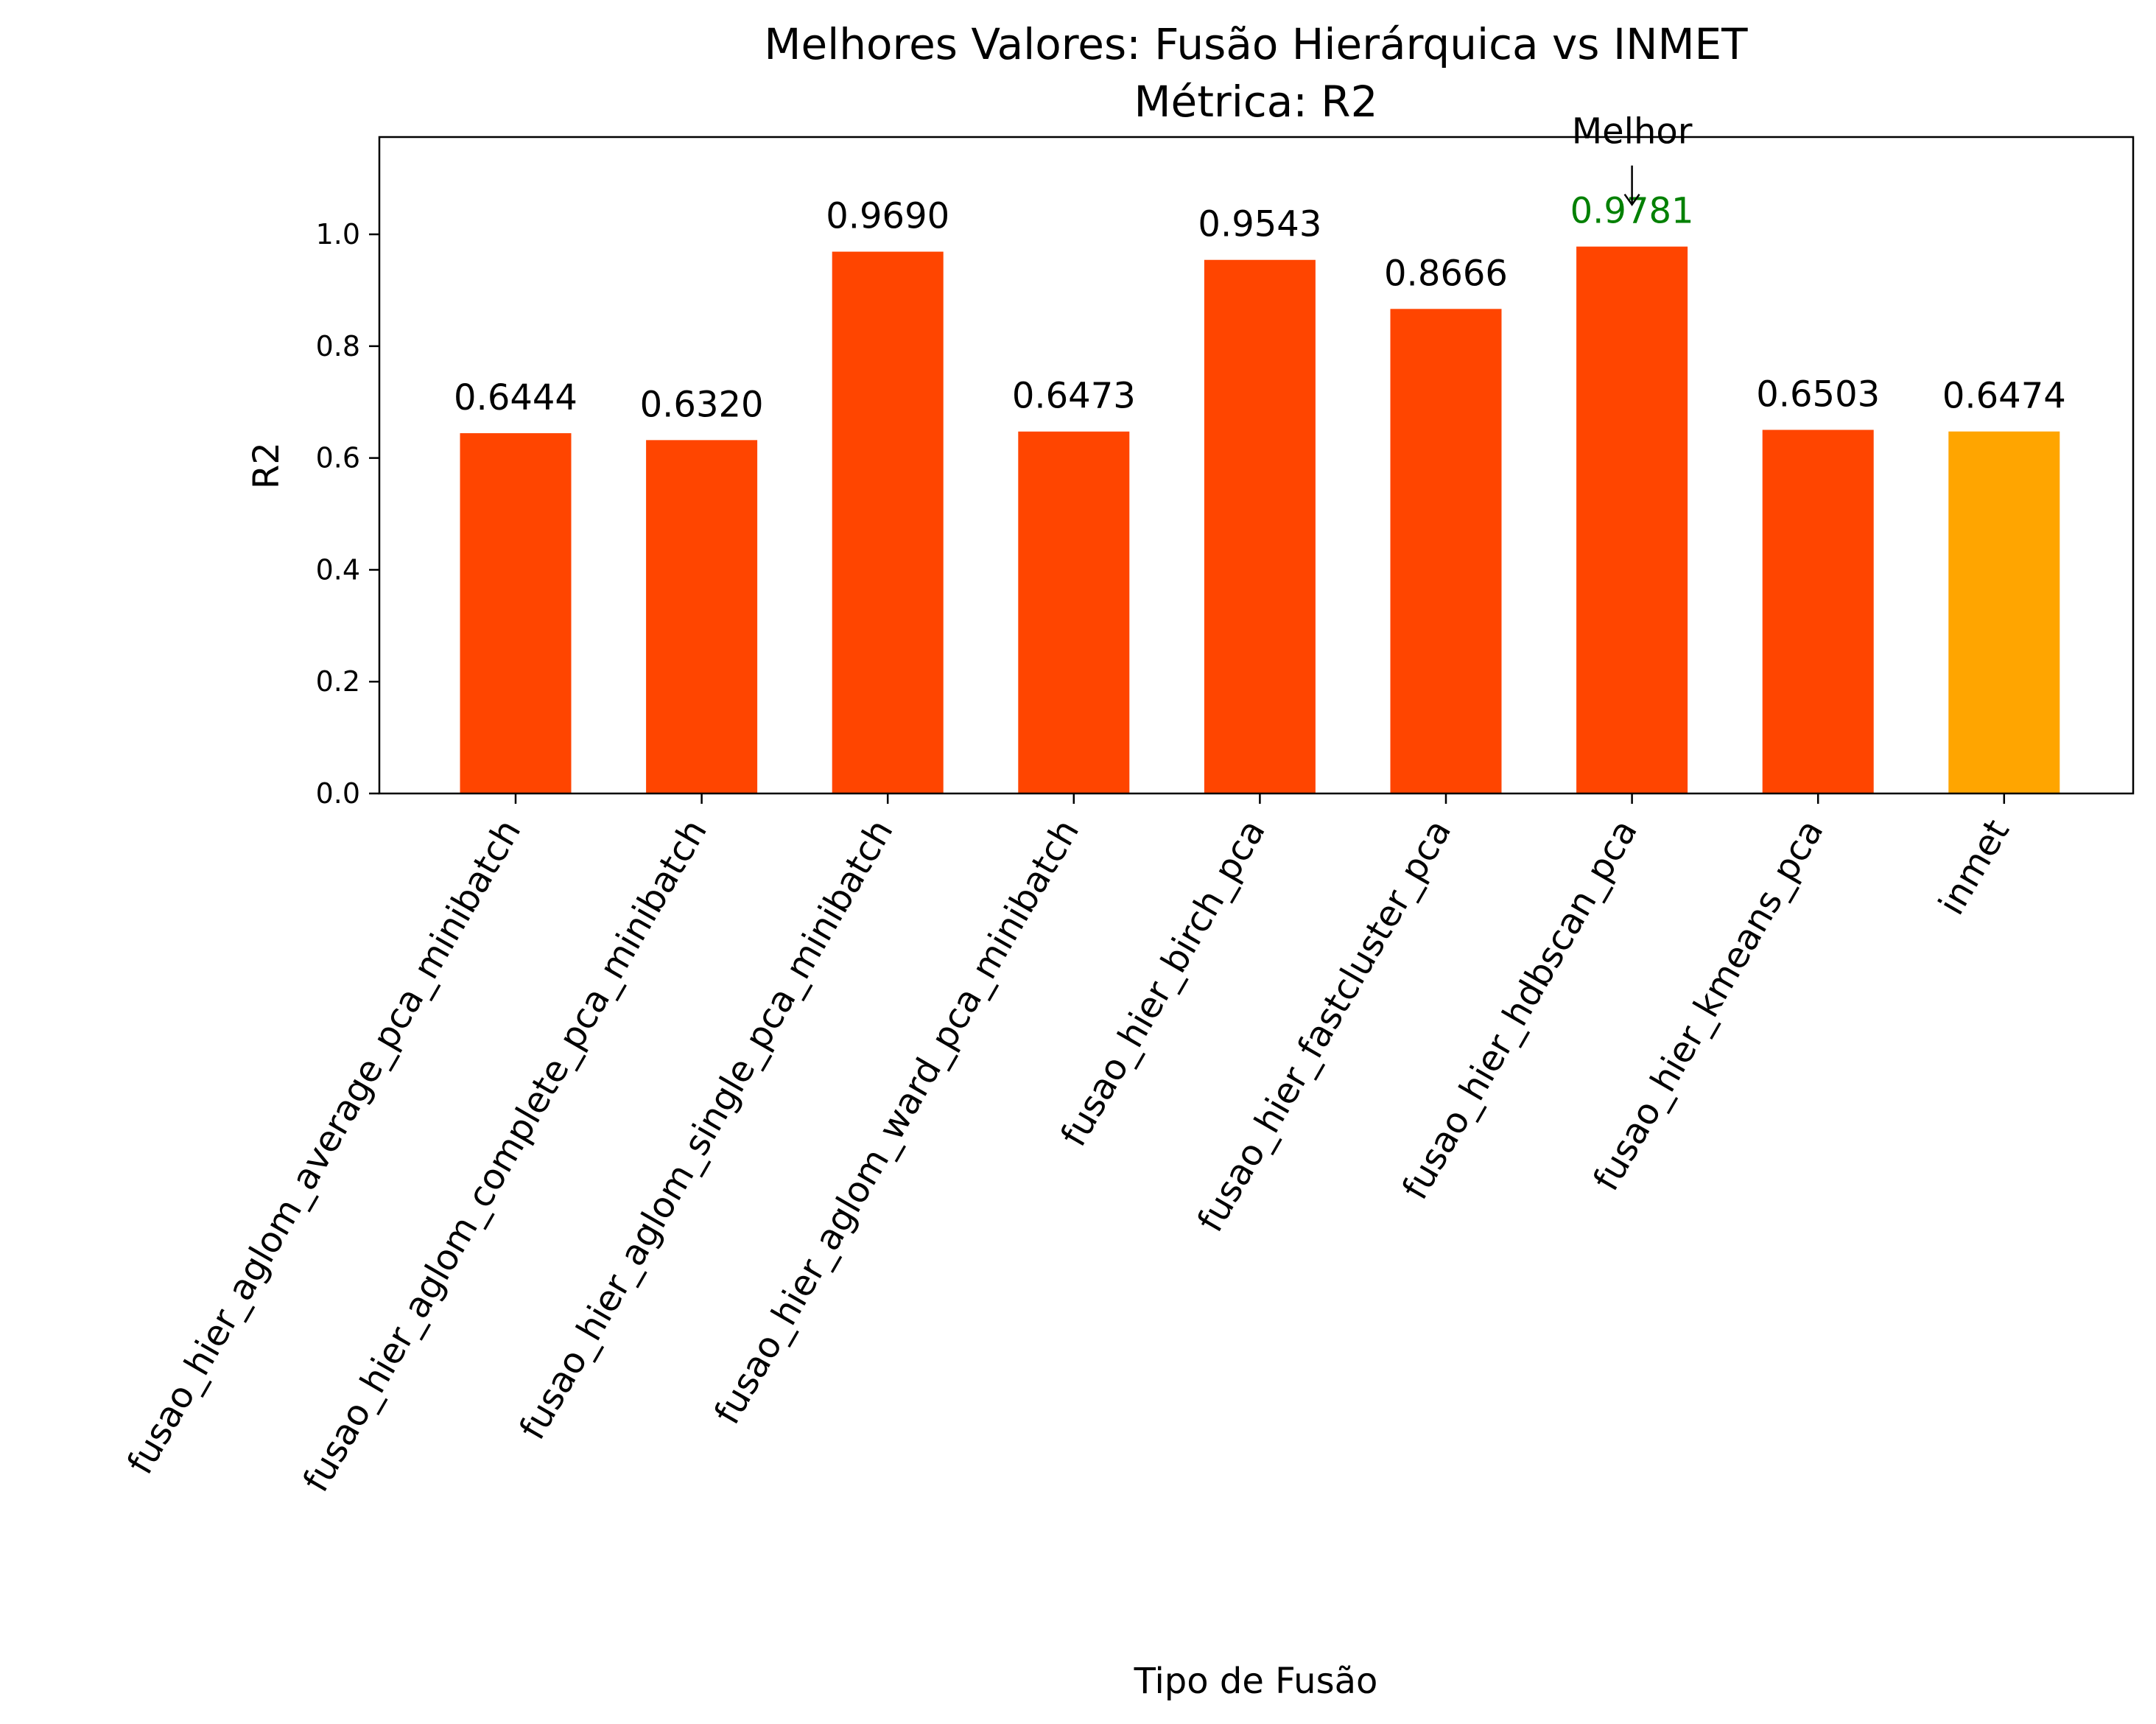  Describe the element at coordinates (1255, 102) in the screenshot. I see `chart-subtitle: Métrica: R2` at that location.